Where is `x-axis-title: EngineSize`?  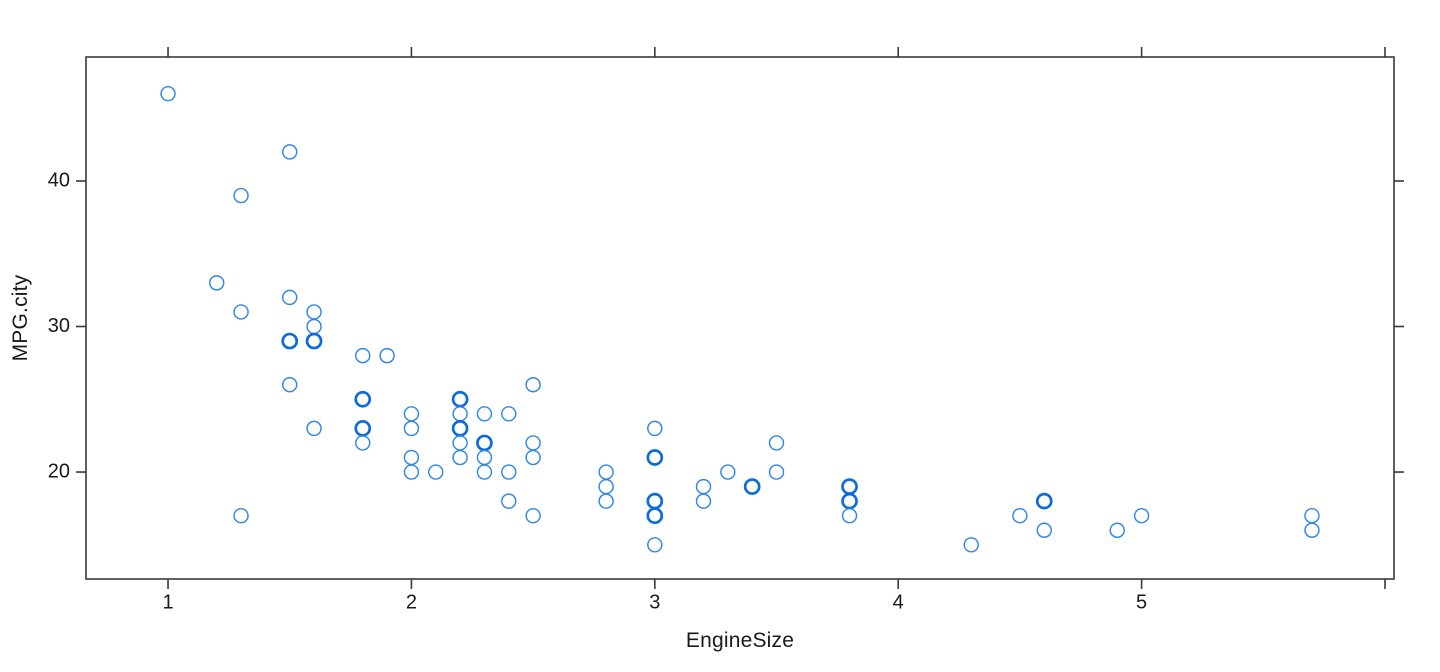 x-axis-title: EngineSize is located at coordinates (740, 640).